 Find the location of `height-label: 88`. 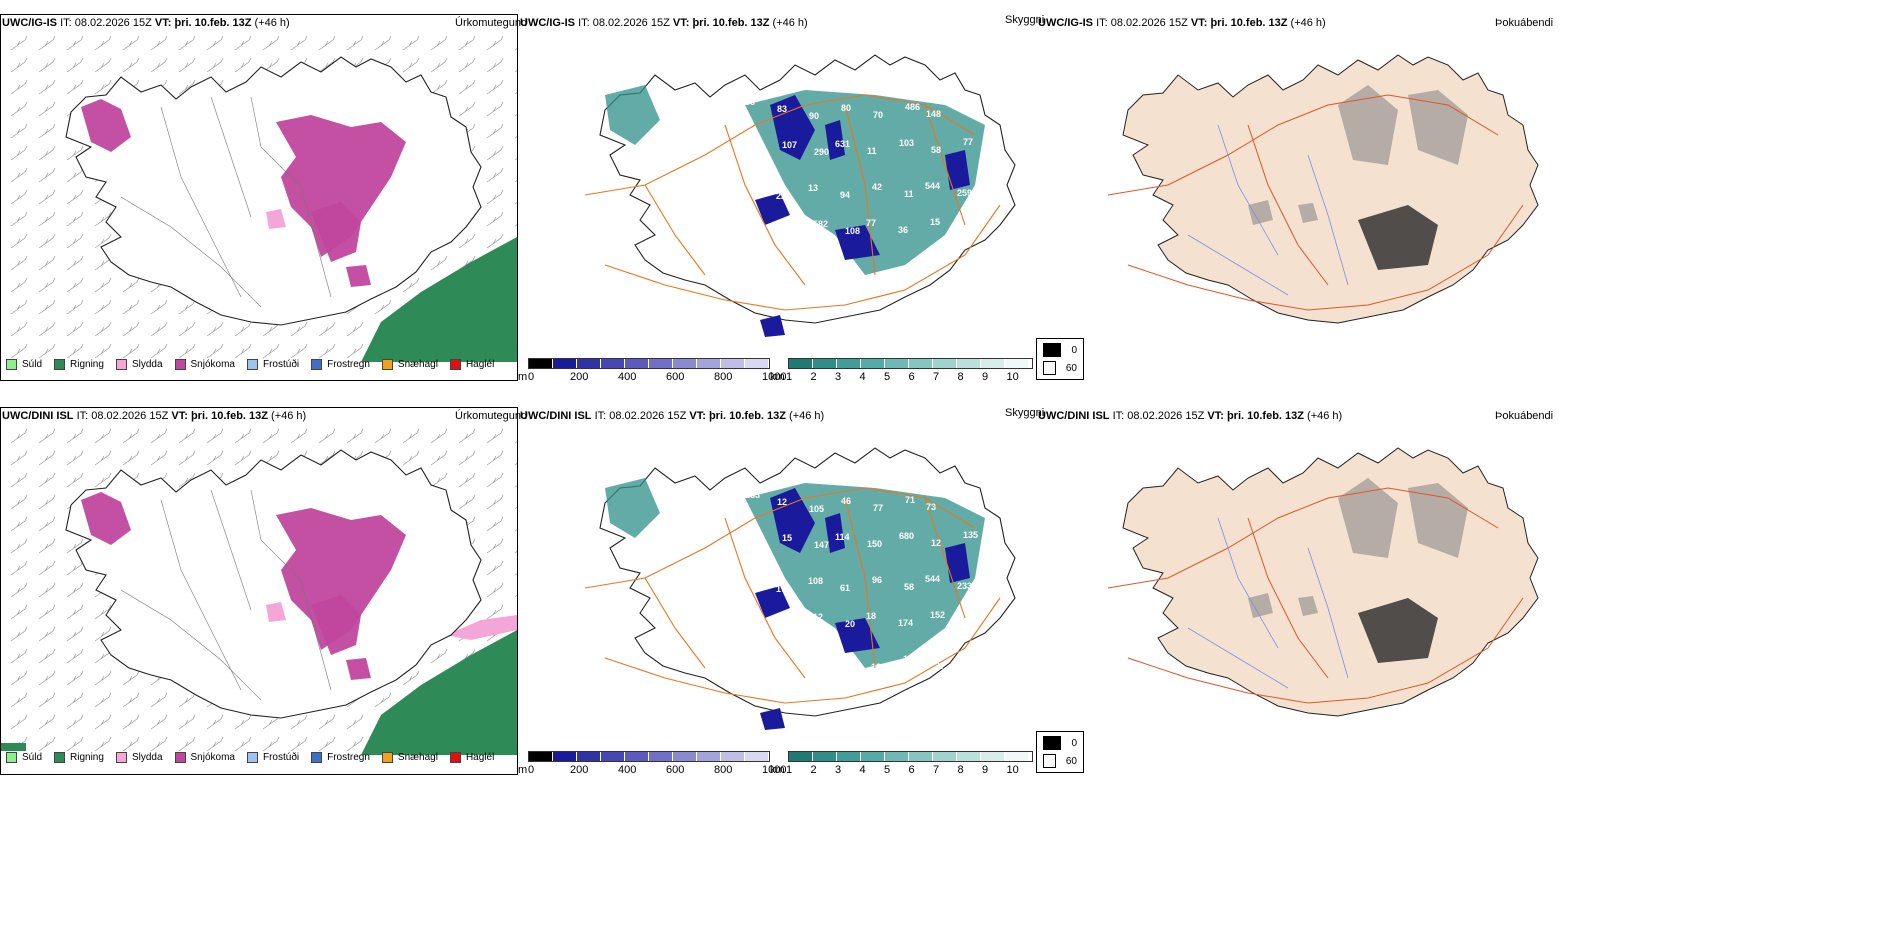

height-label: 88 is located at coordinates (760, 582).